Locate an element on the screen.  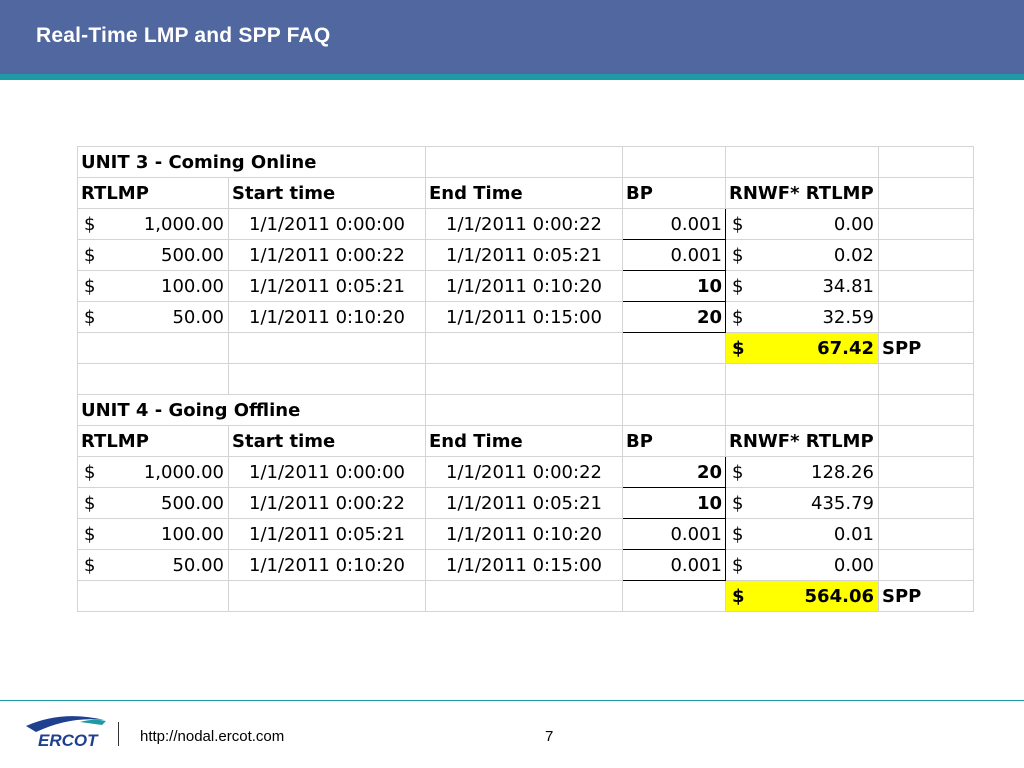
end-time-cell: 1/1/2011 0:05:21 is located at coordinates (524, 255).